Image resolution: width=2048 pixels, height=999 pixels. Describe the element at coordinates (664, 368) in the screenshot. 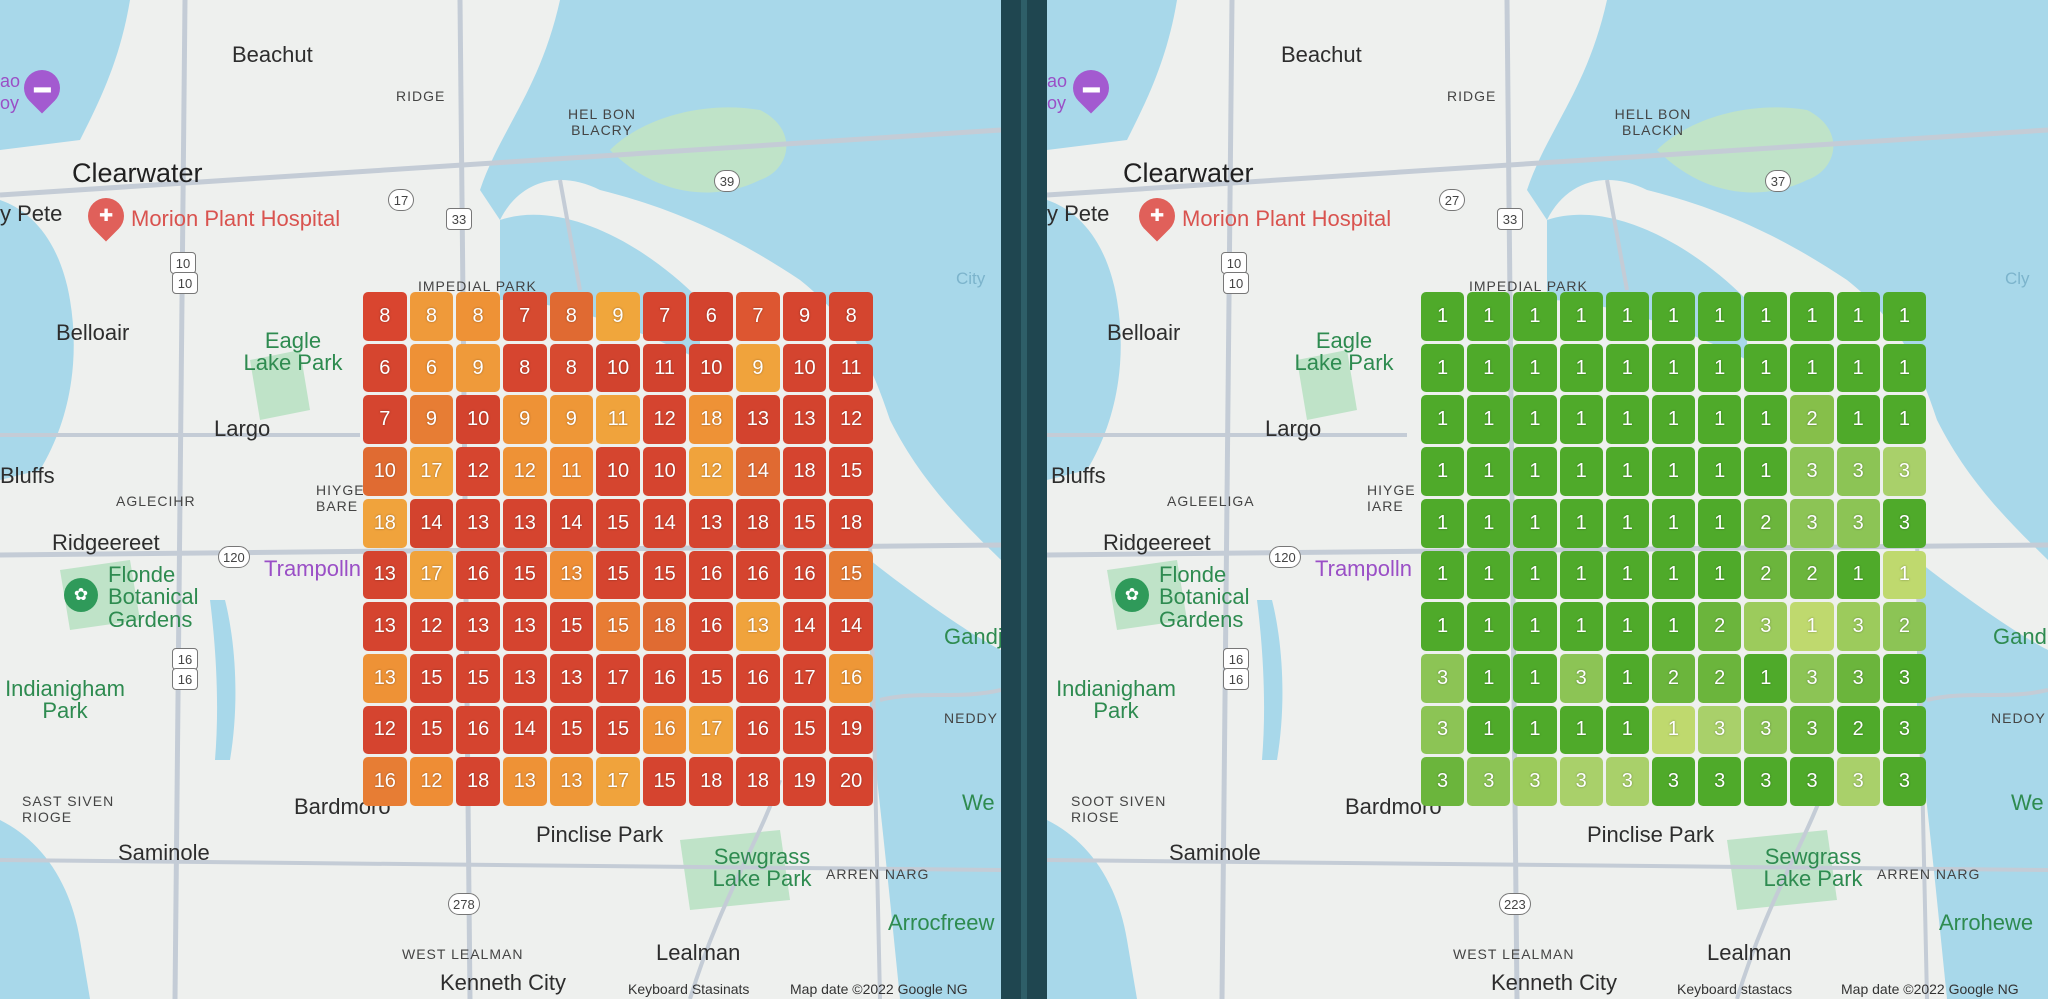

I see `grid-cell-r1-c6: 11` at that location.